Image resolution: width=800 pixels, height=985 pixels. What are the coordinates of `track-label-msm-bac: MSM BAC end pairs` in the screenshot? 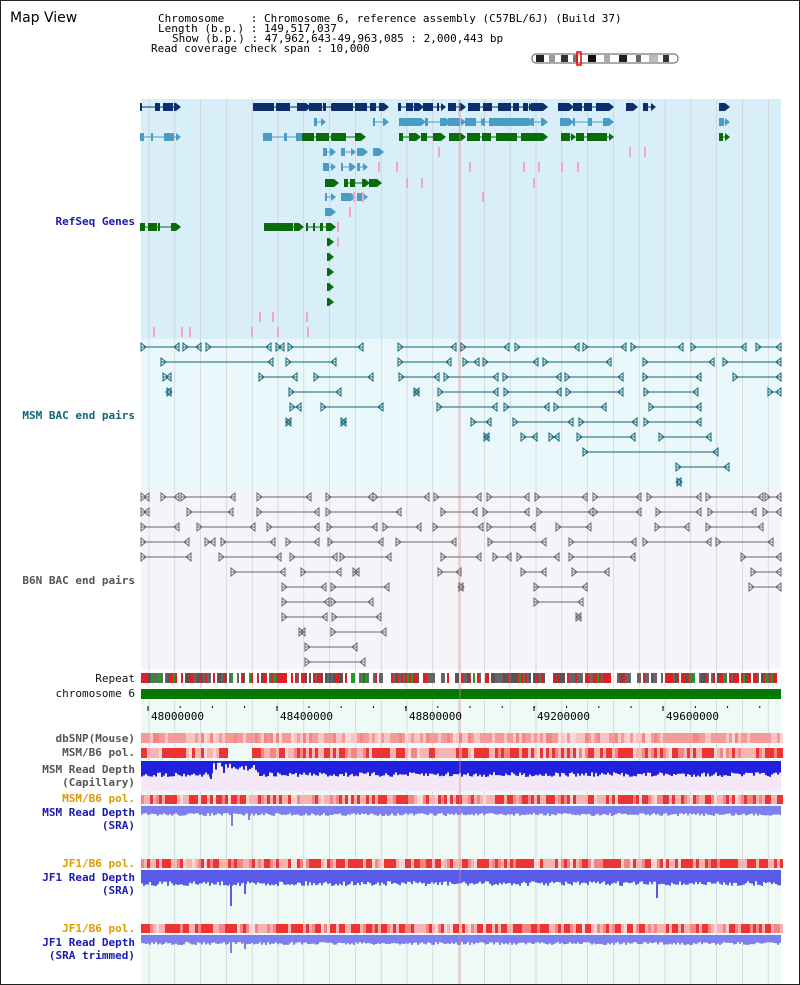 It's located at (78, 415).